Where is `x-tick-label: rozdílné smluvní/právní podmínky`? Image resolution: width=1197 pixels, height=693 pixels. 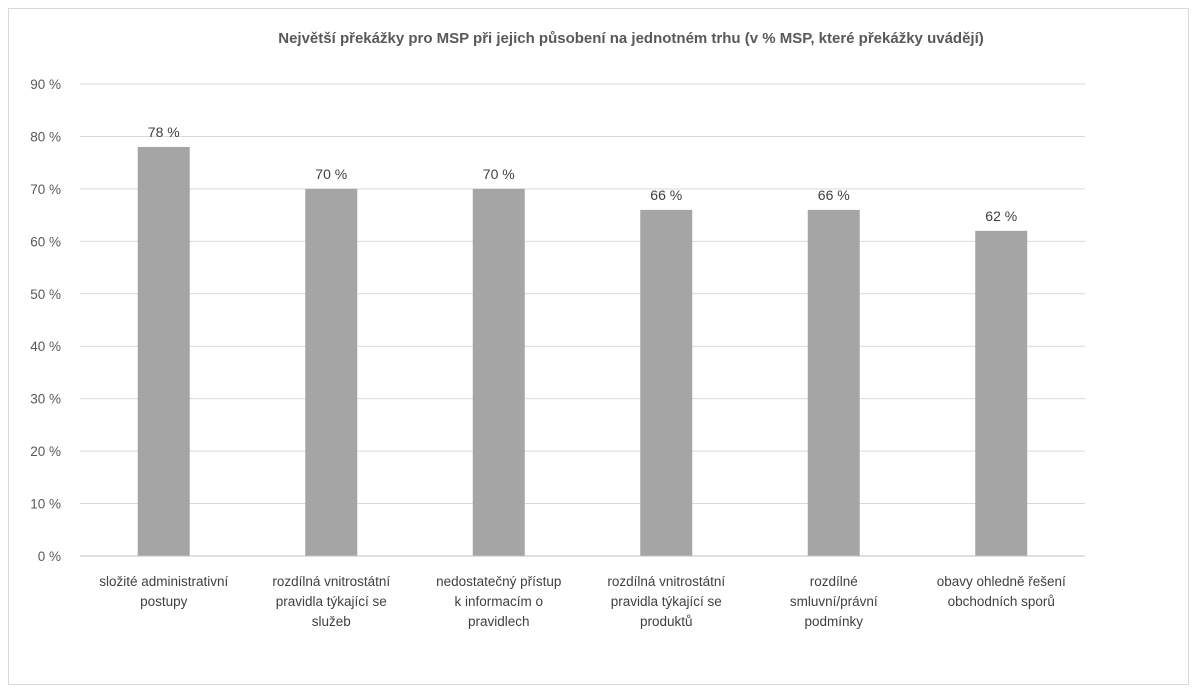
x-tick-label: rozdílné smluvní/právní podmínky is located at coordinates (833, 602).